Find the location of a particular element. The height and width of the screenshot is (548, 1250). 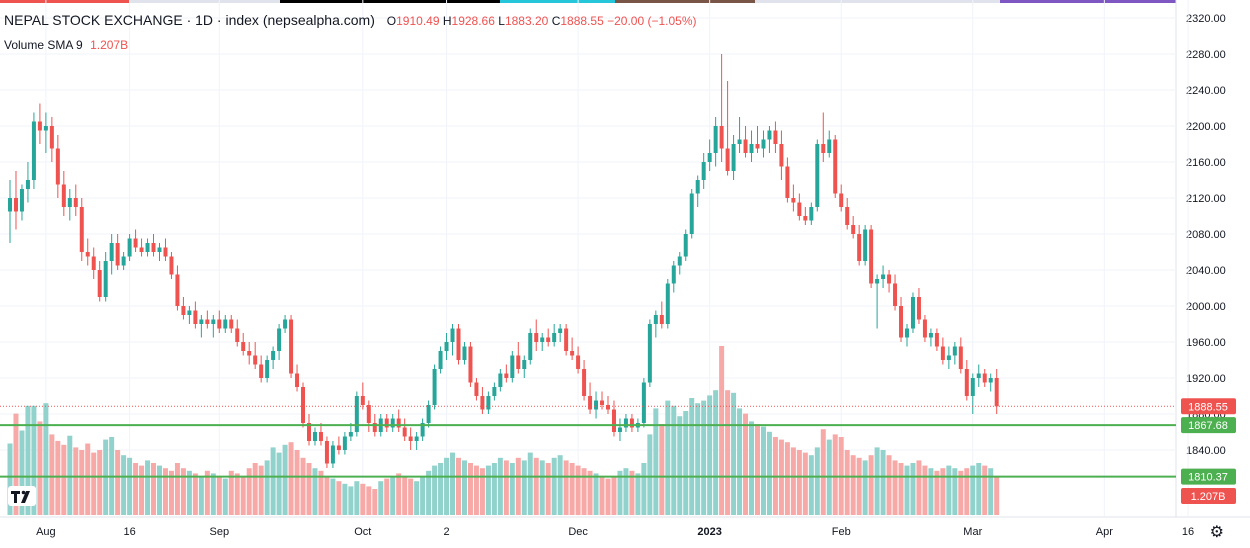

x-tick-label: Feb is located at coordinates (841, 532).